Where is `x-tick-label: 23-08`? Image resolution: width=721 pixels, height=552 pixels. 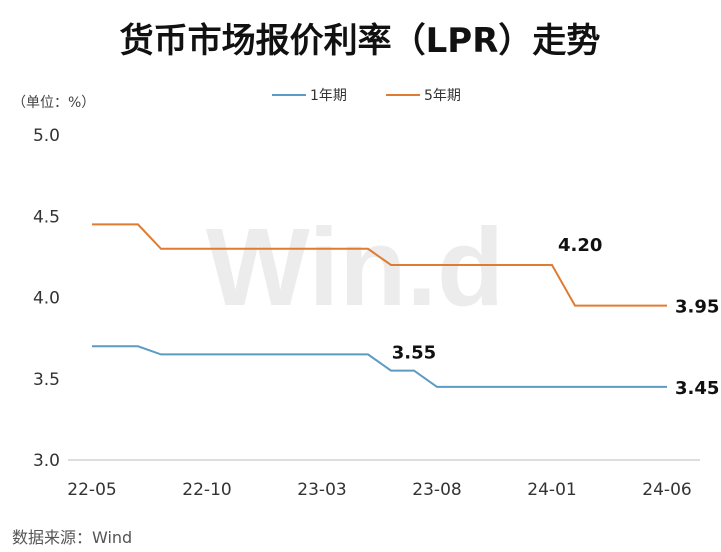
x-tick-label: 23-08 is located at coordinates (436, 490).